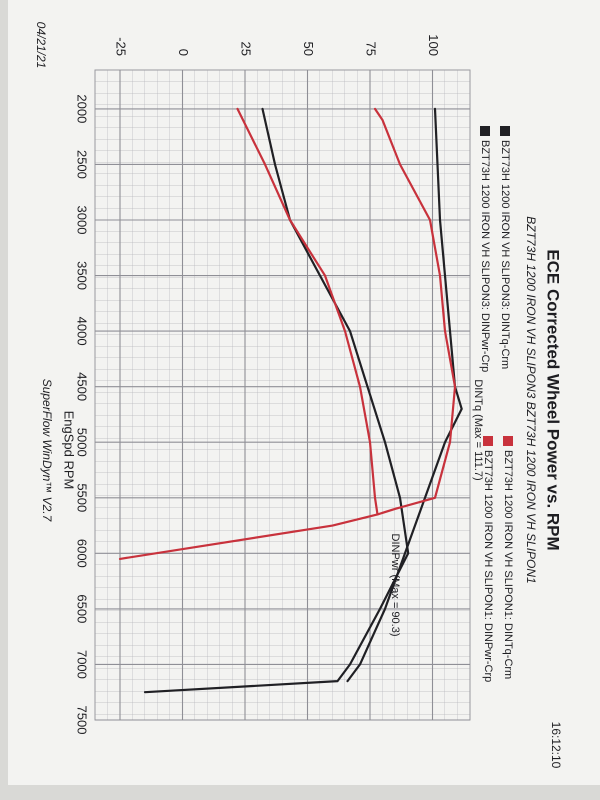  What do you see at coordinates (371, 49) in the screenshot?
I see `y-tick-label: 75` at bounding box center [371, 49].